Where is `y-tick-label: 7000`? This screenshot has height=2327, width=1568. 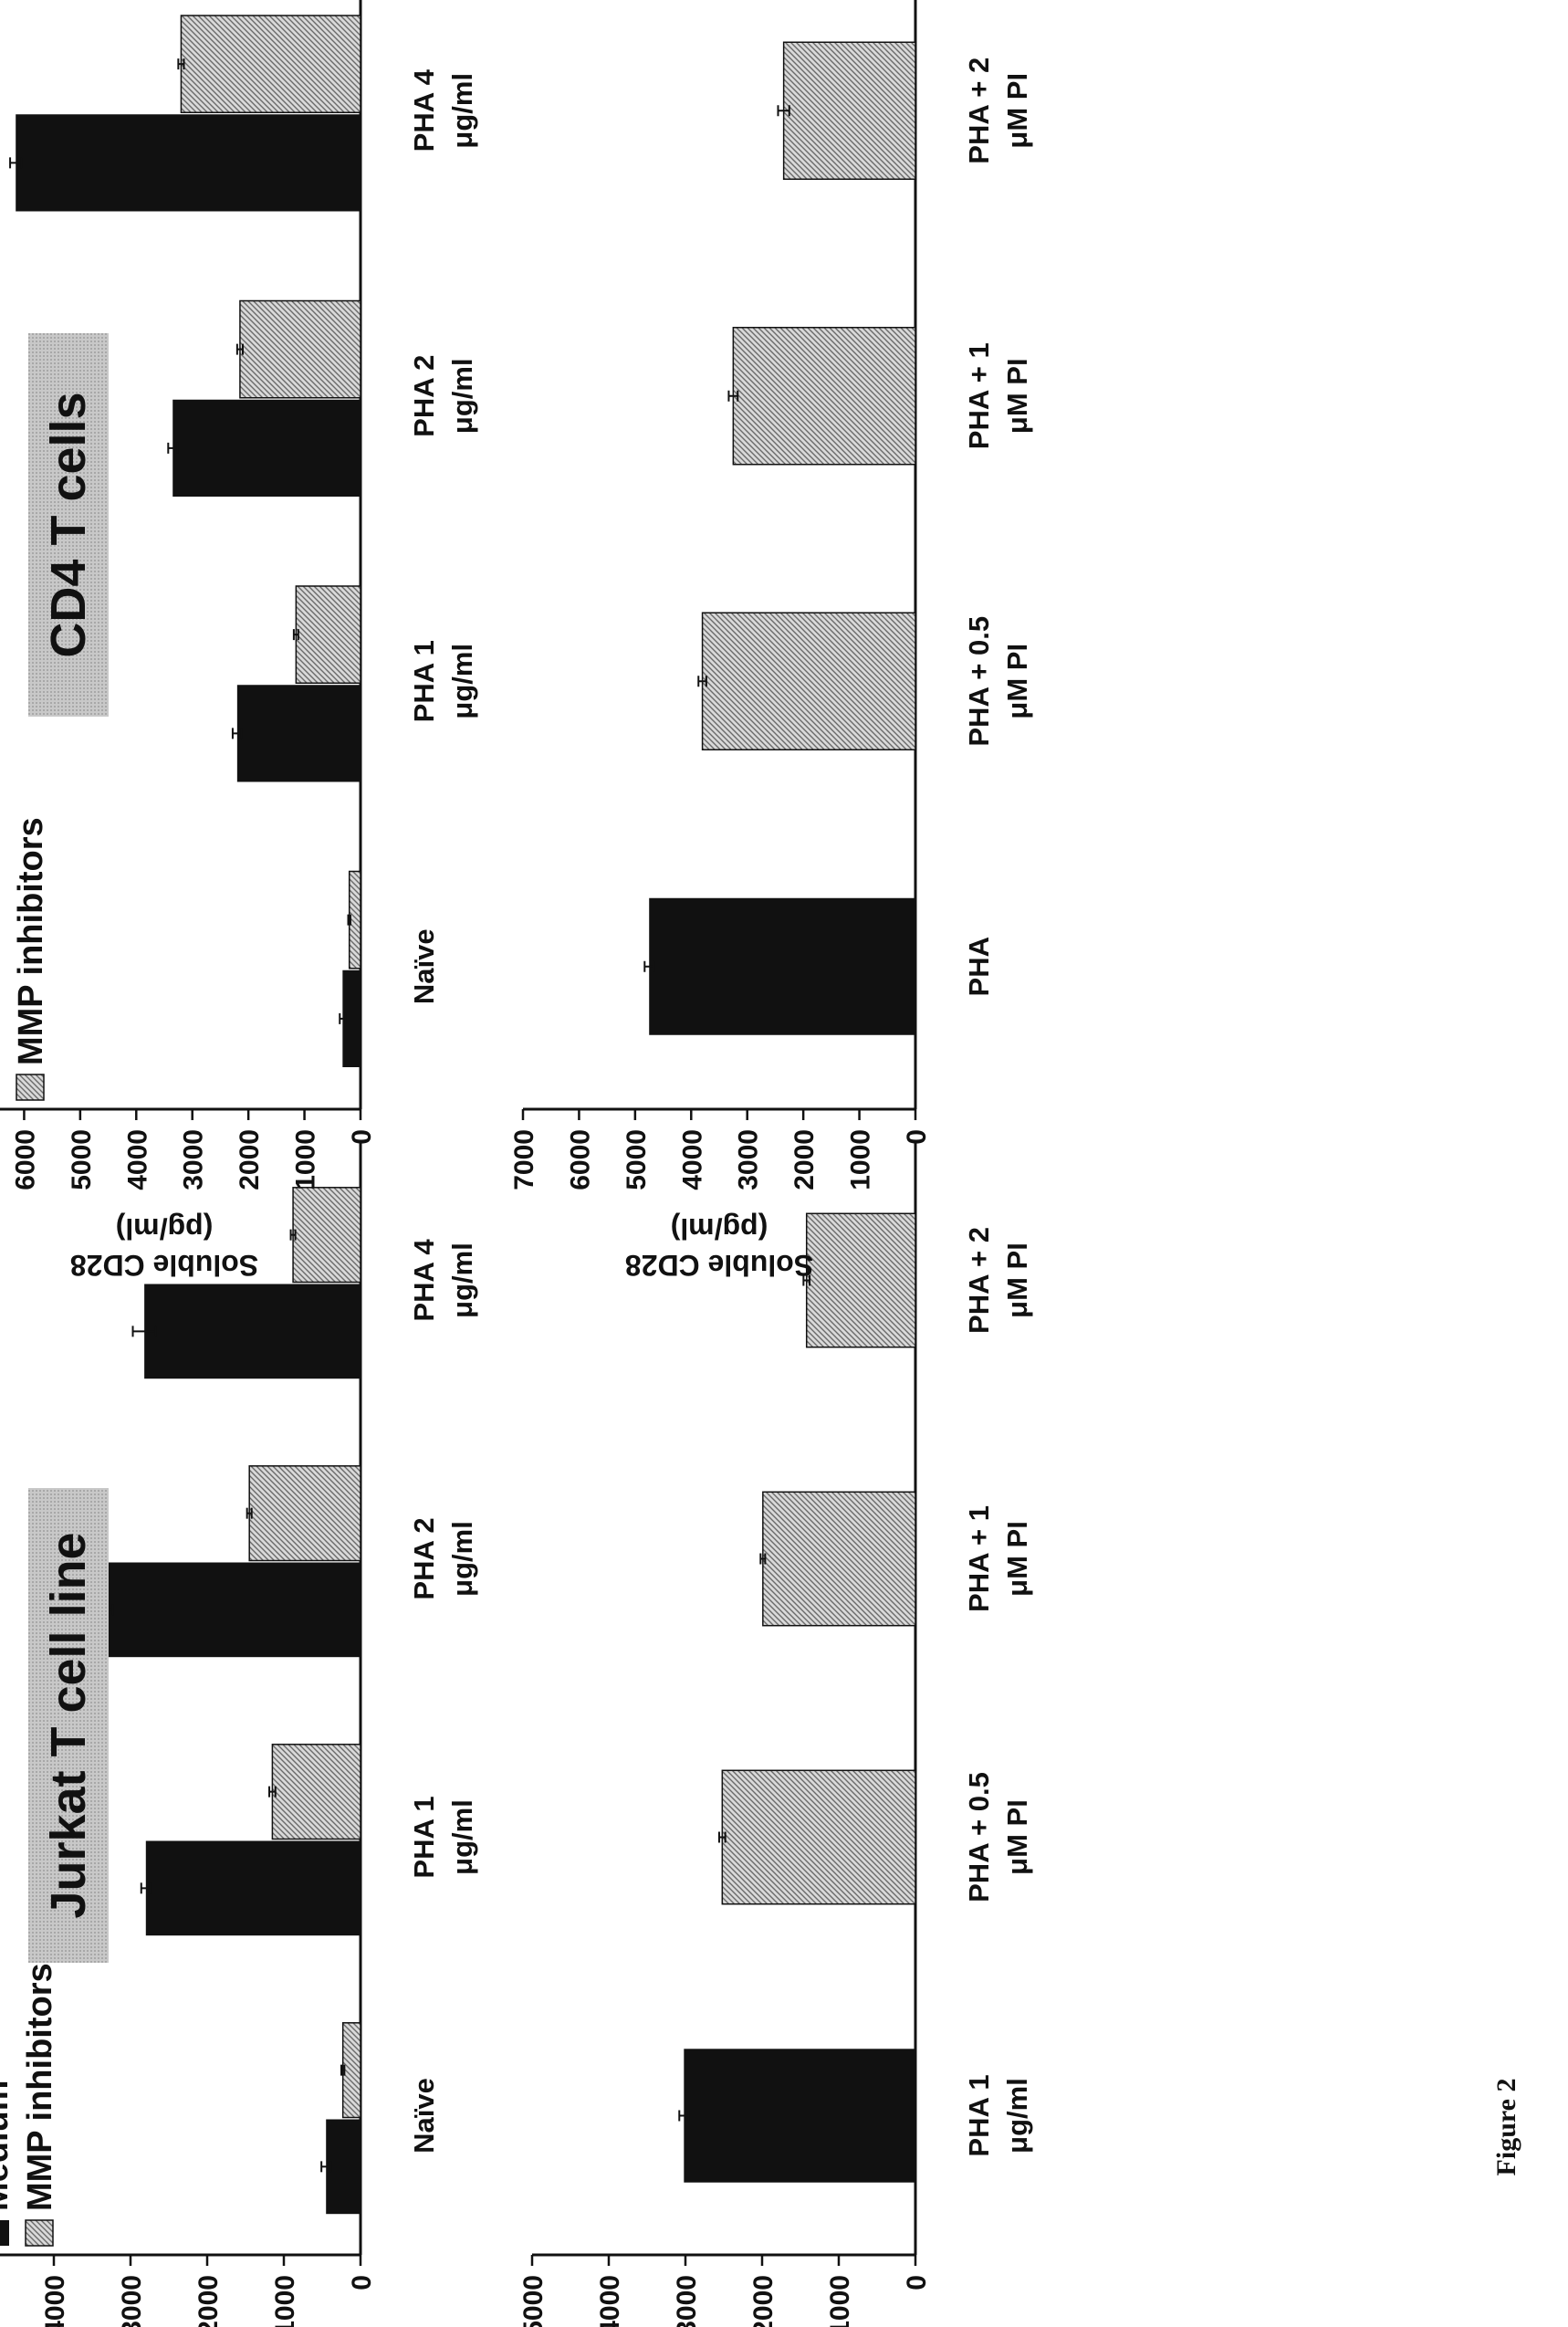
y-tick-label: 7000 is located at coordinates (524, 1159).